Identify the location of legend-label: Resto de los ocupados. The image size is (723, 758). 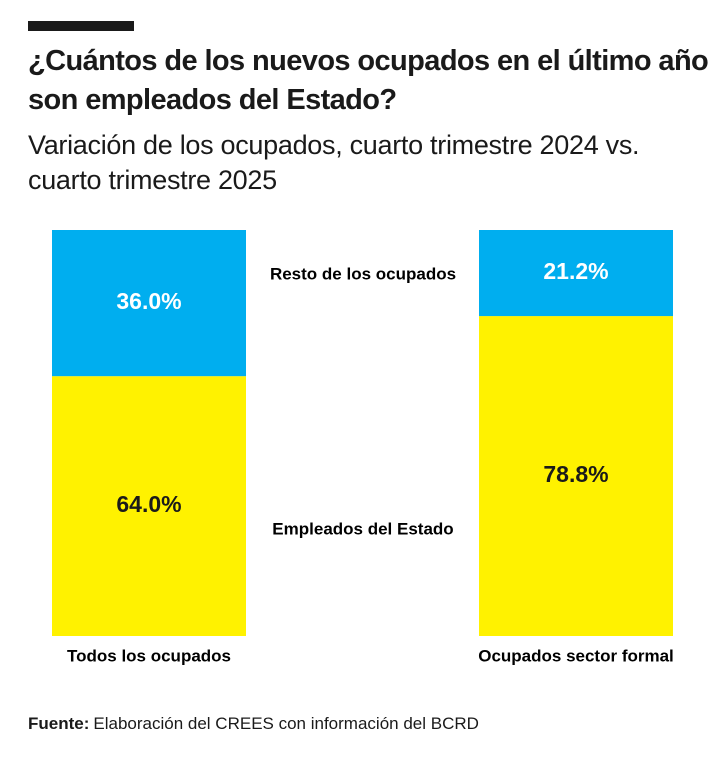
(363, 273).